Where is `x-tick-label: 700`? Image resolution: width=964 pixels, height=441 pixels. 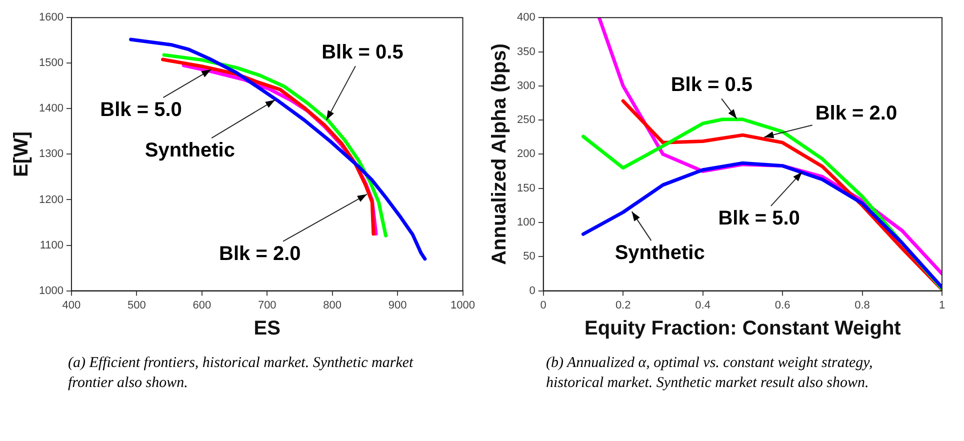 x-tick-label: 700 is located at coordinates (267, 305).